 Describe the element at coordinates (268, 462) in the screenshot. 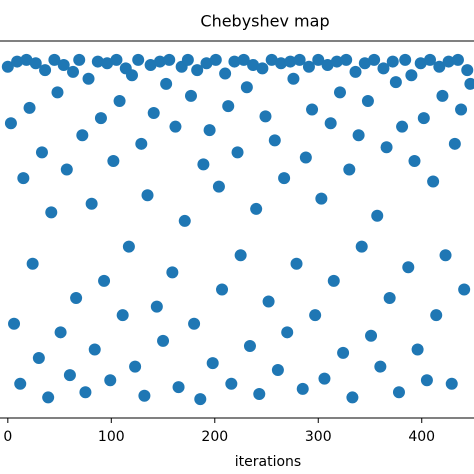

I see `x-axis-label: iterations` at that location.